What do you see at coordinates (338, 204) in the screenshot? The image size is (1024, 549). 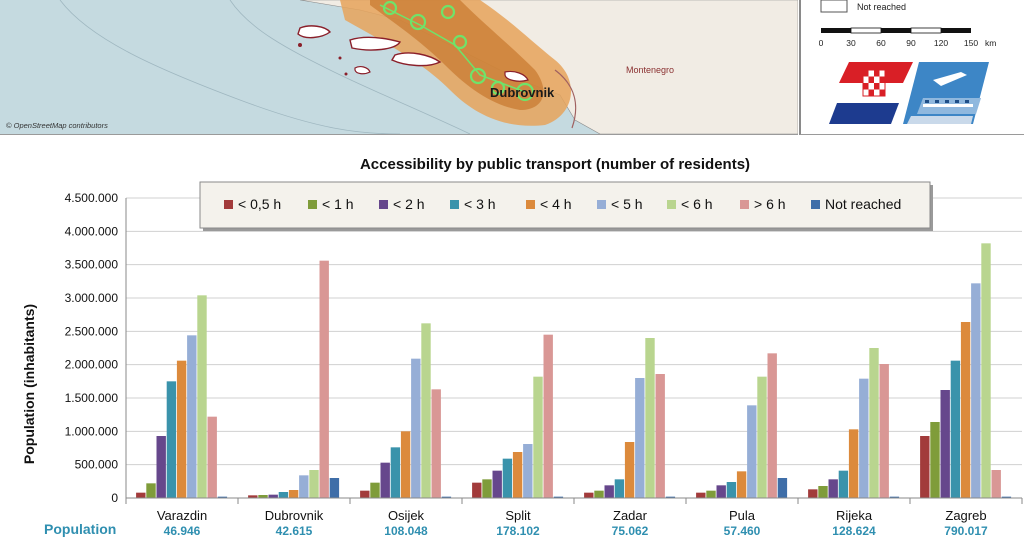 I see `legend-label-1: < 1 h` at bounding box center [338, 204].